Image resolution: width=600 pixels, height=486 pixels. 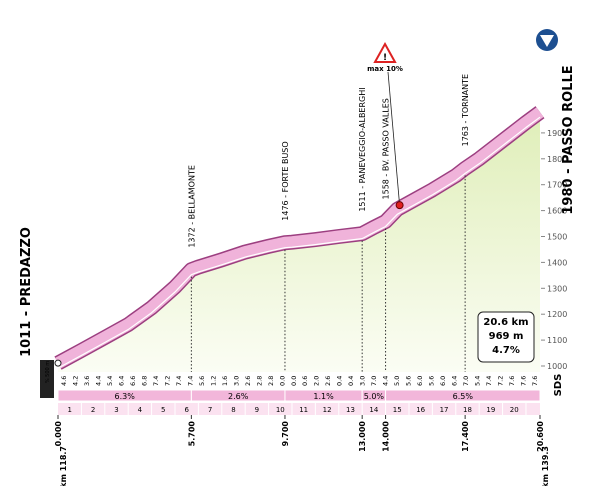 I want to click on y-tick-label: 1200, so click(x=557, y=314).